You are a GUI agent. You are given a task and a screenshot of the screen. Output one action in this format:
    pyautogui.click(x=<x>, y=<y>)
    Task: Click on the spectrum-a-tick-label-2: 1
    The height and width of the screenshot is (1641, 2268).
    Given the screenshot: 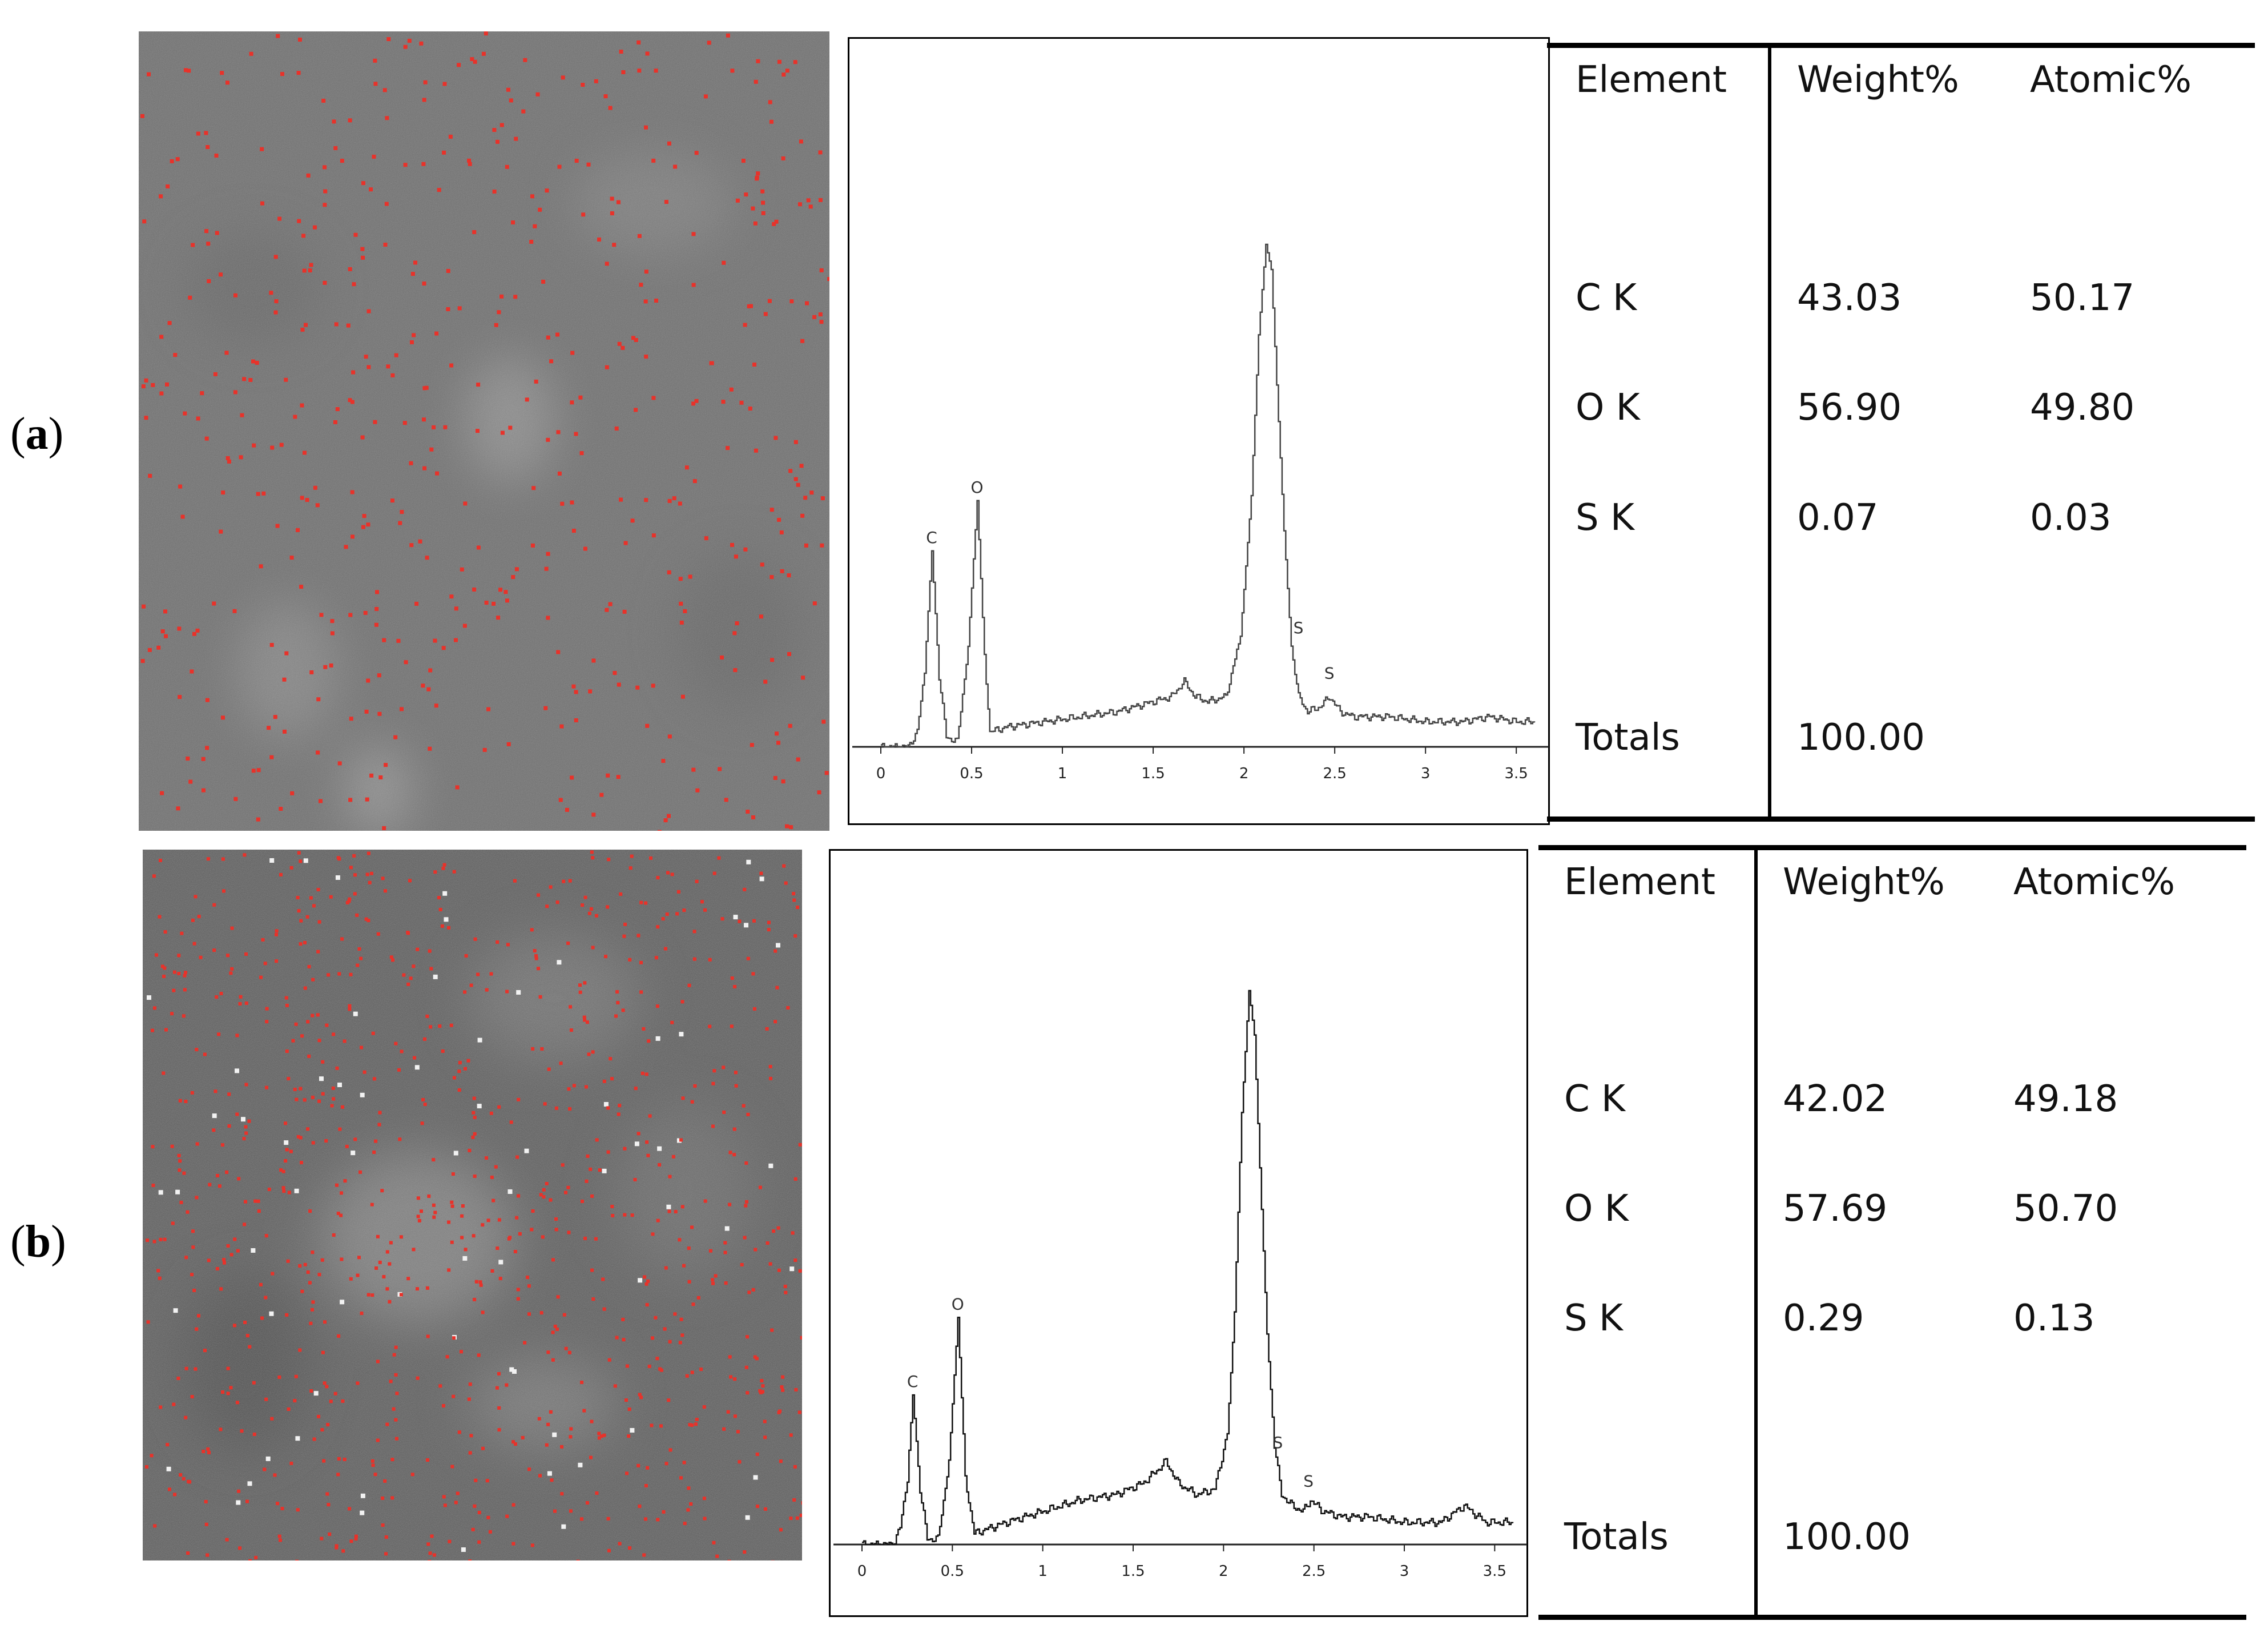 What is the action you would take?
    pyautogui.click(x=1062, y=773)
    